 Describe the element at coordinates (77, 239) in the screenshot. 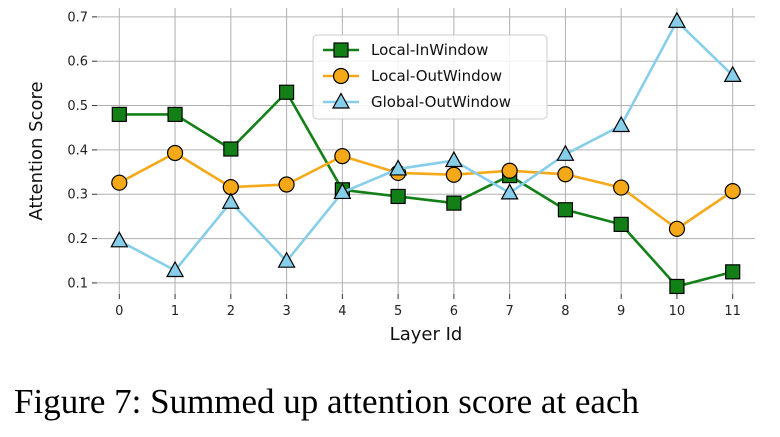

I see `y-tick-label: 0.2` at that location.